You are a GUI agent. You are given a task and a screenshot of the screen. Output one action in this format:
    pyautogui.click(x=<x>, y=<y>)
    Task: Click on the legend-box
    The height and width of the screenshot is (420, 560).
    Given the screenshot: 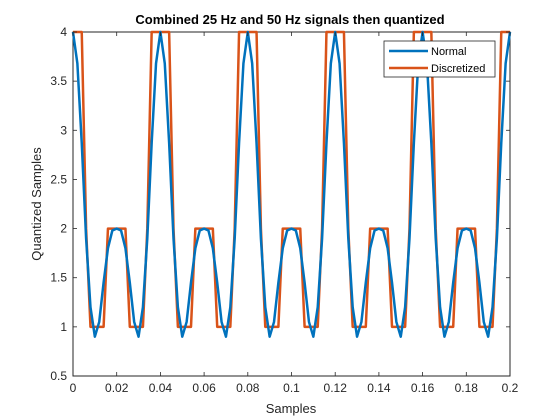 What is the action you would take?
    pyautogui.click(x=439, y=59)
    